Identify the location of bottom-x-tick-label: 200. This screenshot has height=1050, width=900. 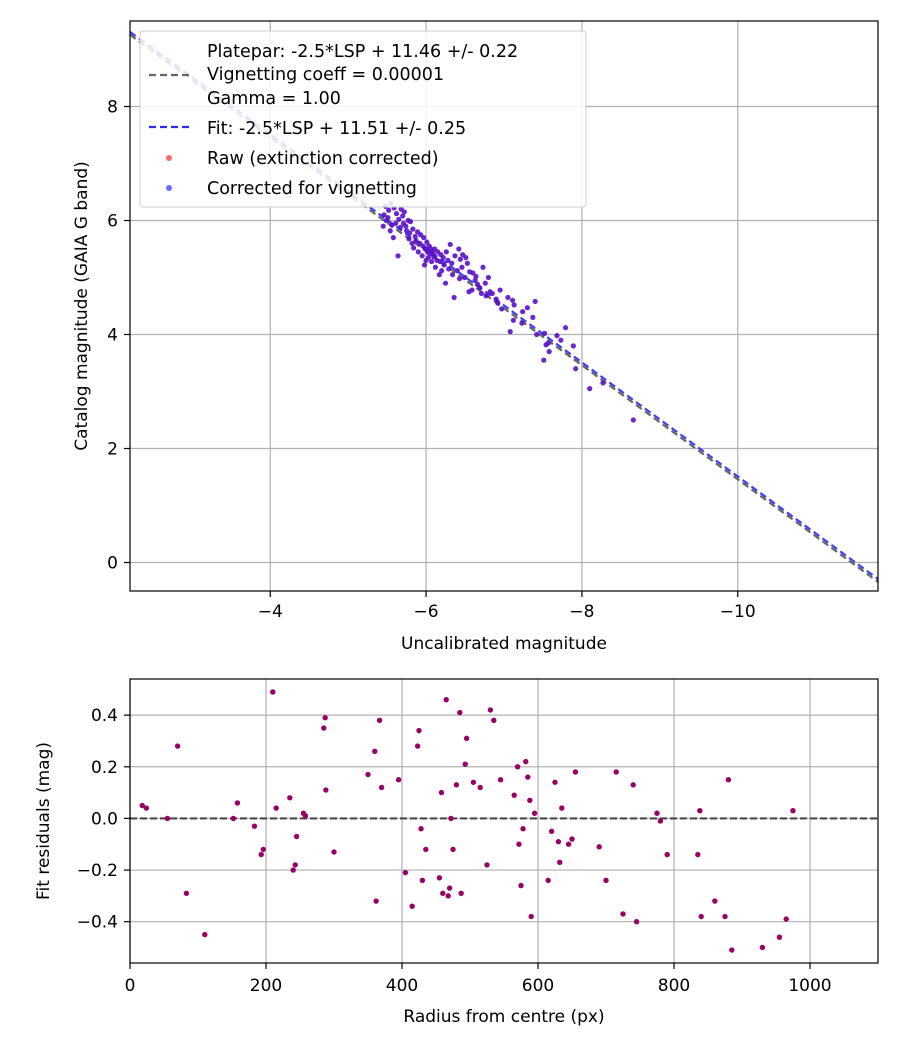
(266, 986).